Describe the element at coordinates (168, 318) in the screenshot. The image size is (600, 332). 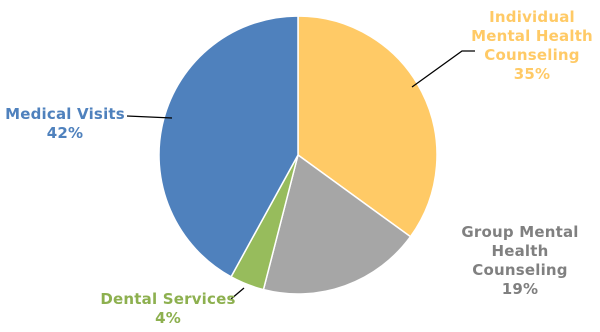
I see `slice-value-label: 4%` at that location.